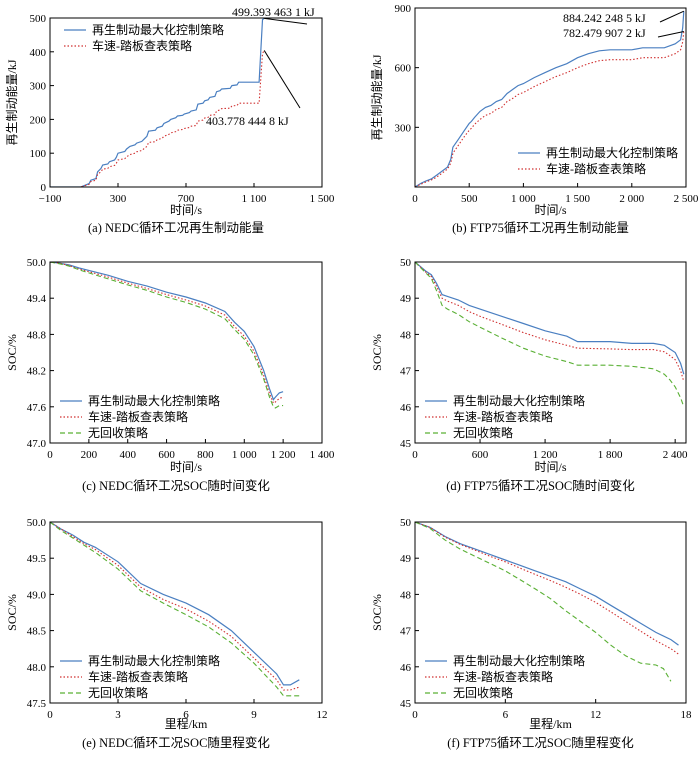 Image resolution: width=700 pixels, height=757 pixels. What do you see at coordinates (254, 715) in the screenshot?
I see `x-tick-label: 9` at bounding box center [254, 715].